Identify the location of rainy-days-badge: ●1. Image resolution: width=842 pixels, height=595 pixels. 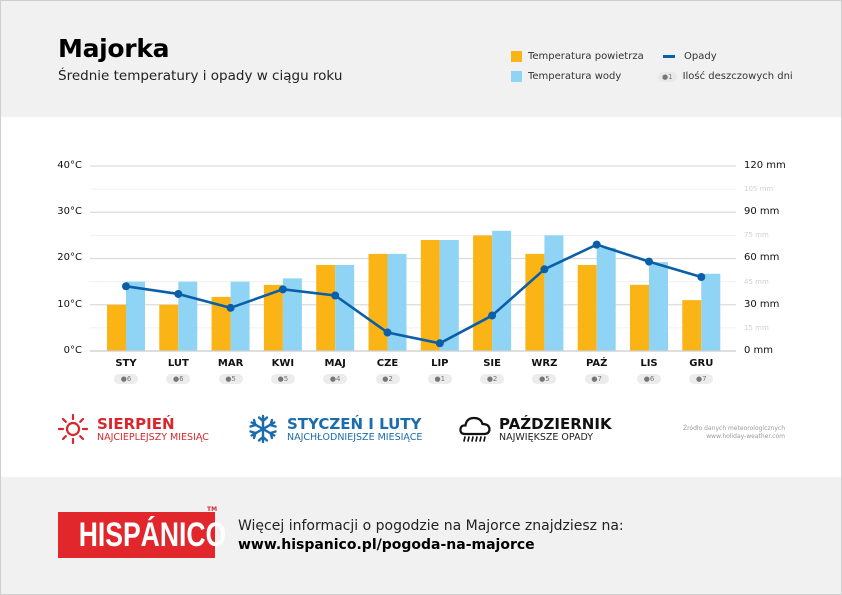
(439, 379).